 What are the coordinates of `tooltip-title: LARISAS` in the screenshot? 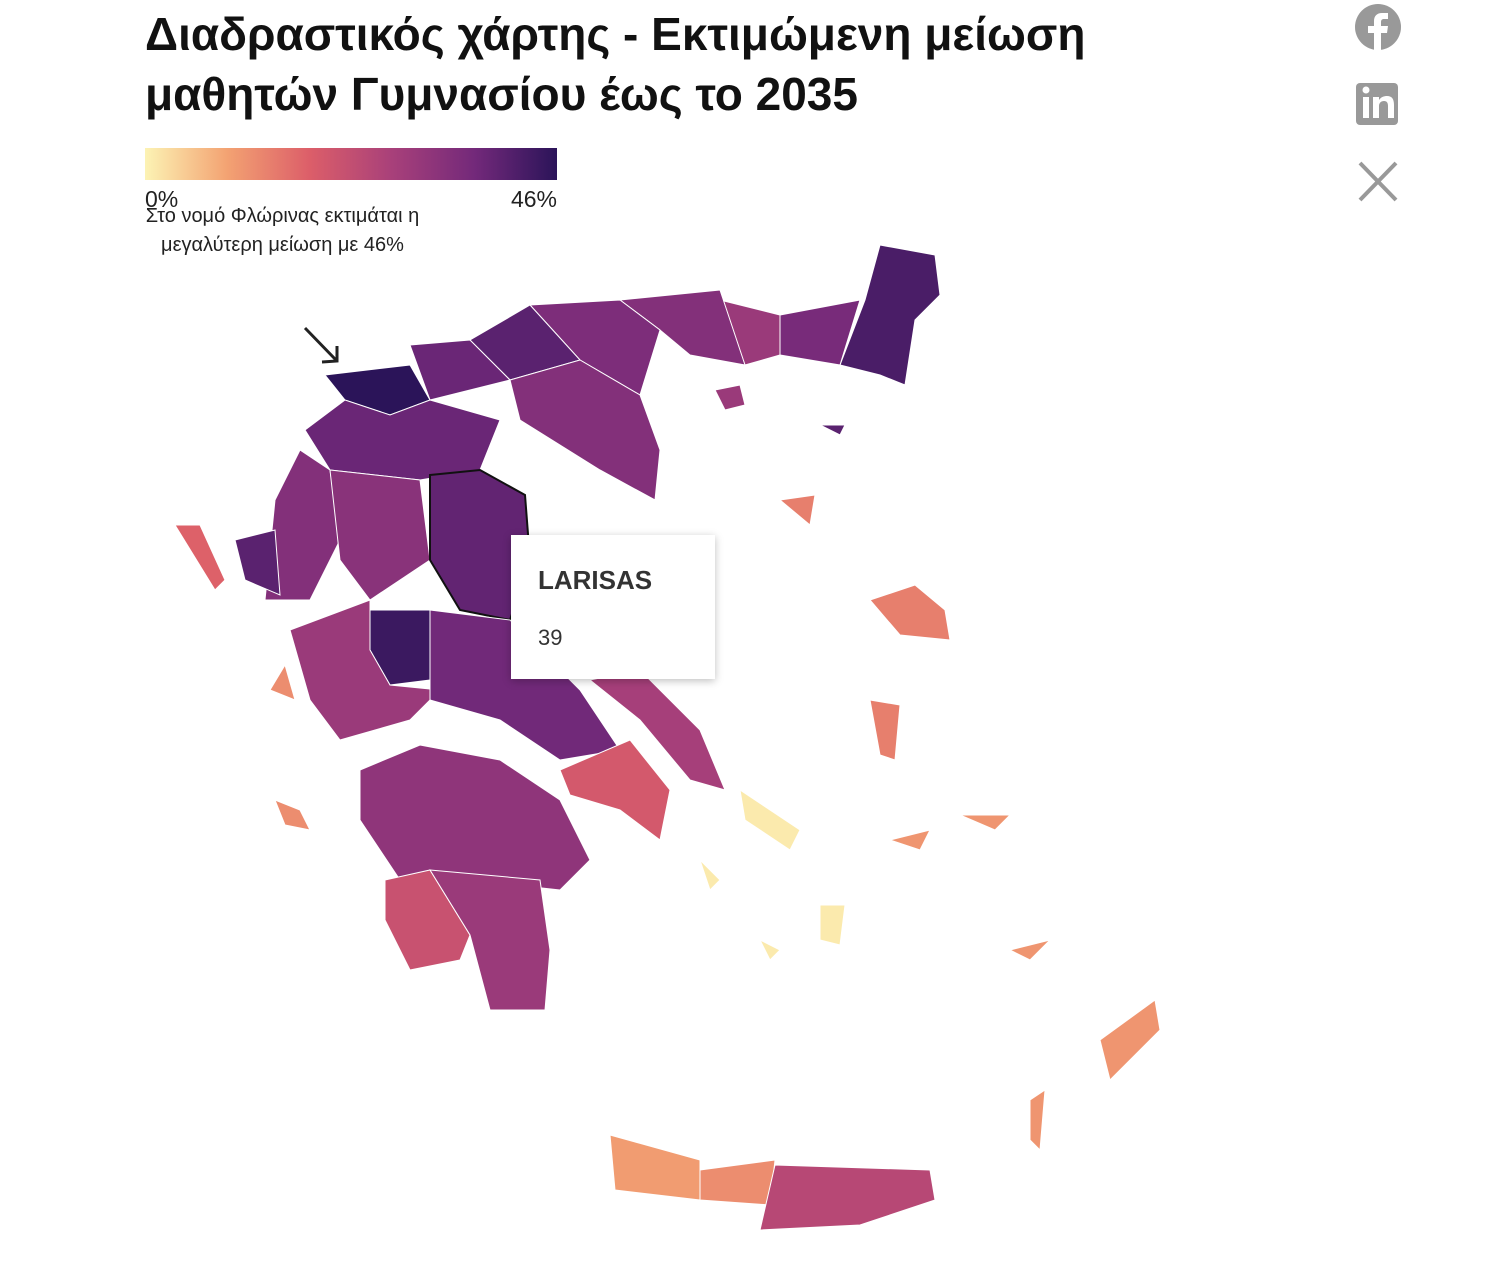 It's located at (595, 580).